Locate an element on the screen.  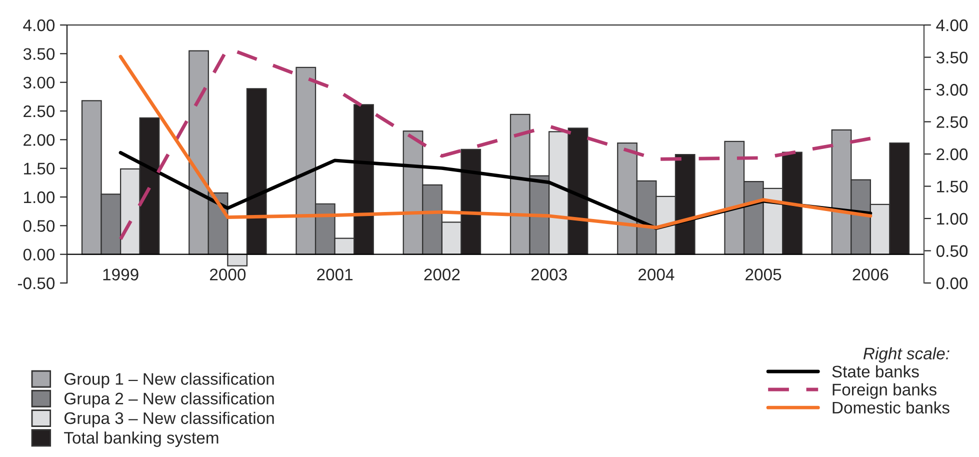
y2-tick-label: 3.00 is located at coordinates (952, 90).